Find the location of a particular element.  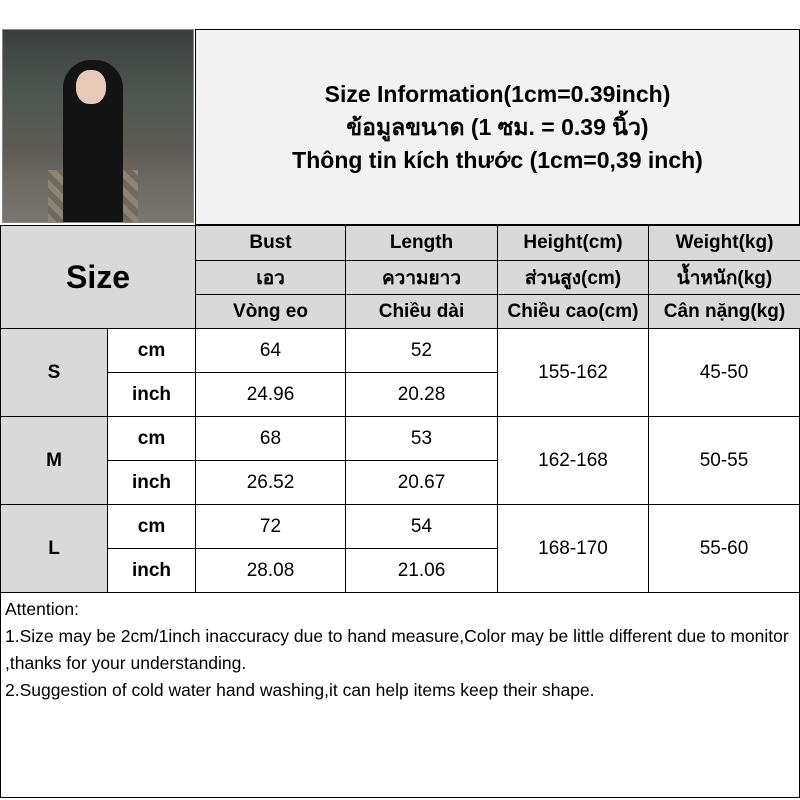

weight-cell-text: 45-50 is located at coordinates (724, 372).